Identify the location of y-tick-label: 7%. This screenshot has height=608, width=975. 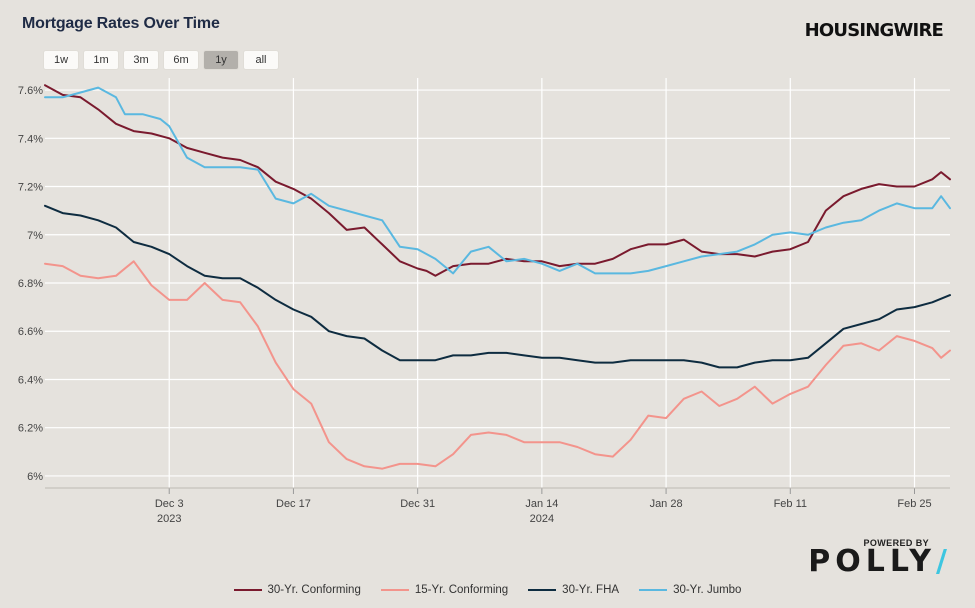
(35, 236).